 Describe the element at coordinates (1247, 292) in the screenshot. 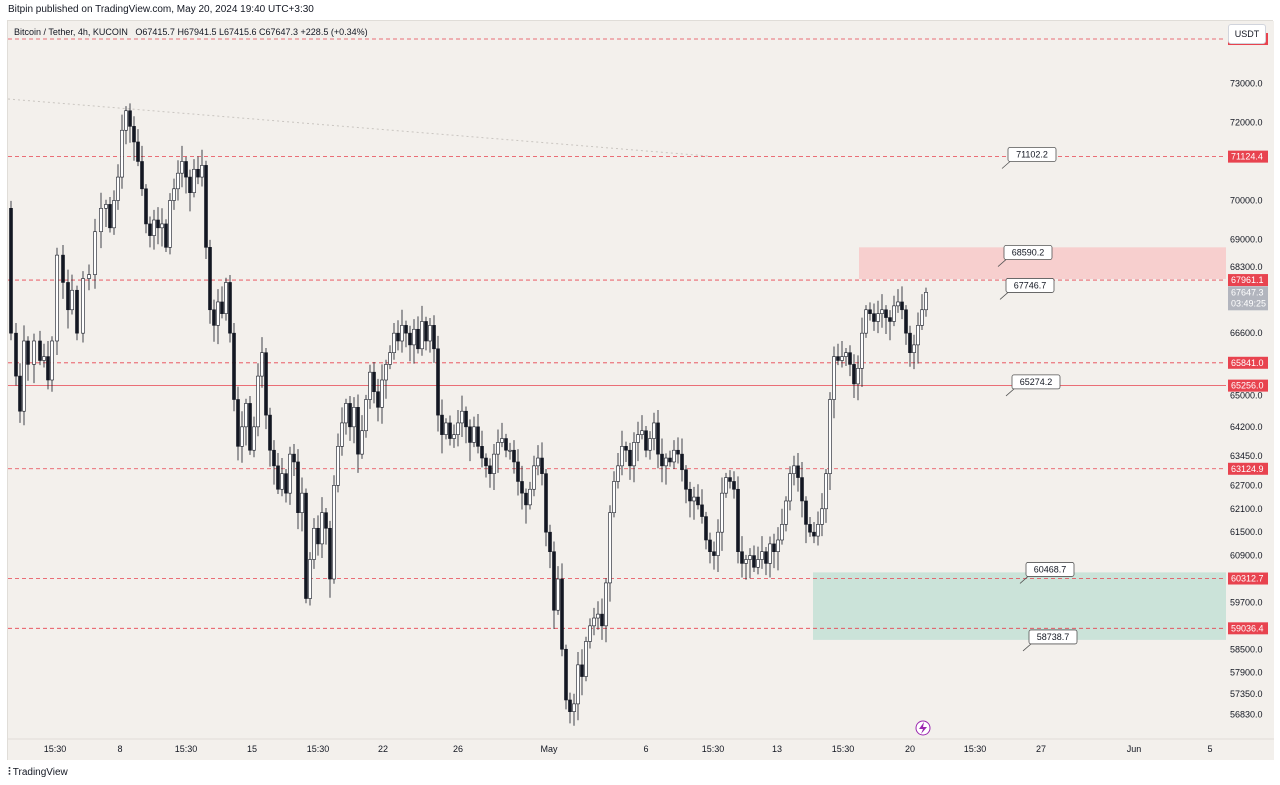

I see `current-price-label: 67647.3` at that location.